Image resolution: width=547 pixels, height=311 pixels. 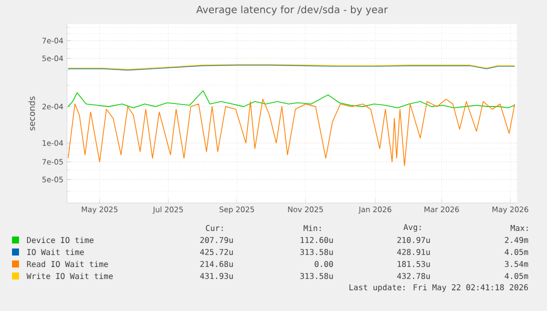 What do you see at coordinates (67, 264) in the screenshot?
I see `legend-label: Read IO Wait time` at bounding box center [67, 264].